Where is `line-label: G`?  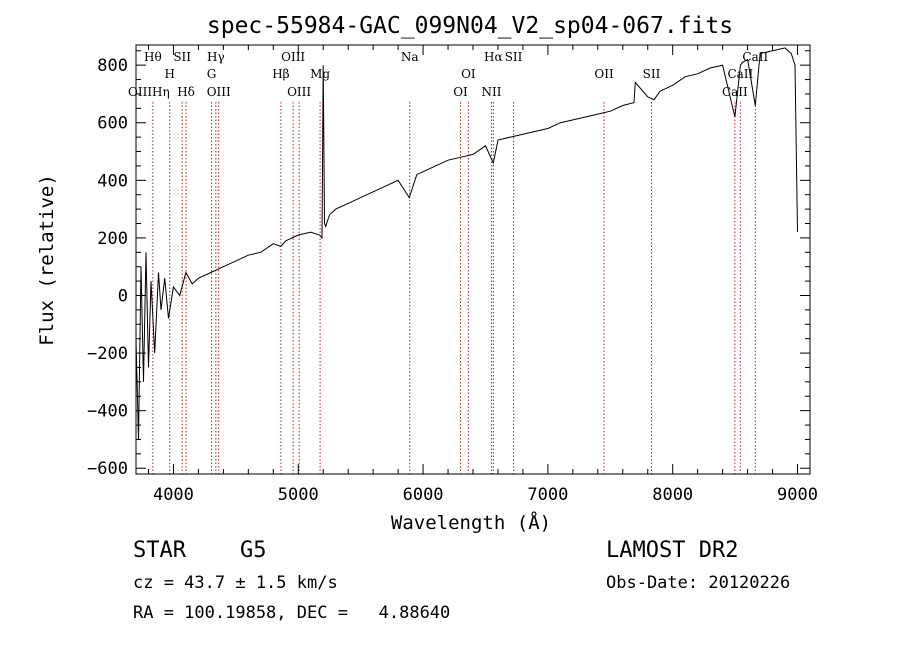 line-label: G is located at coordinates (212, 74).